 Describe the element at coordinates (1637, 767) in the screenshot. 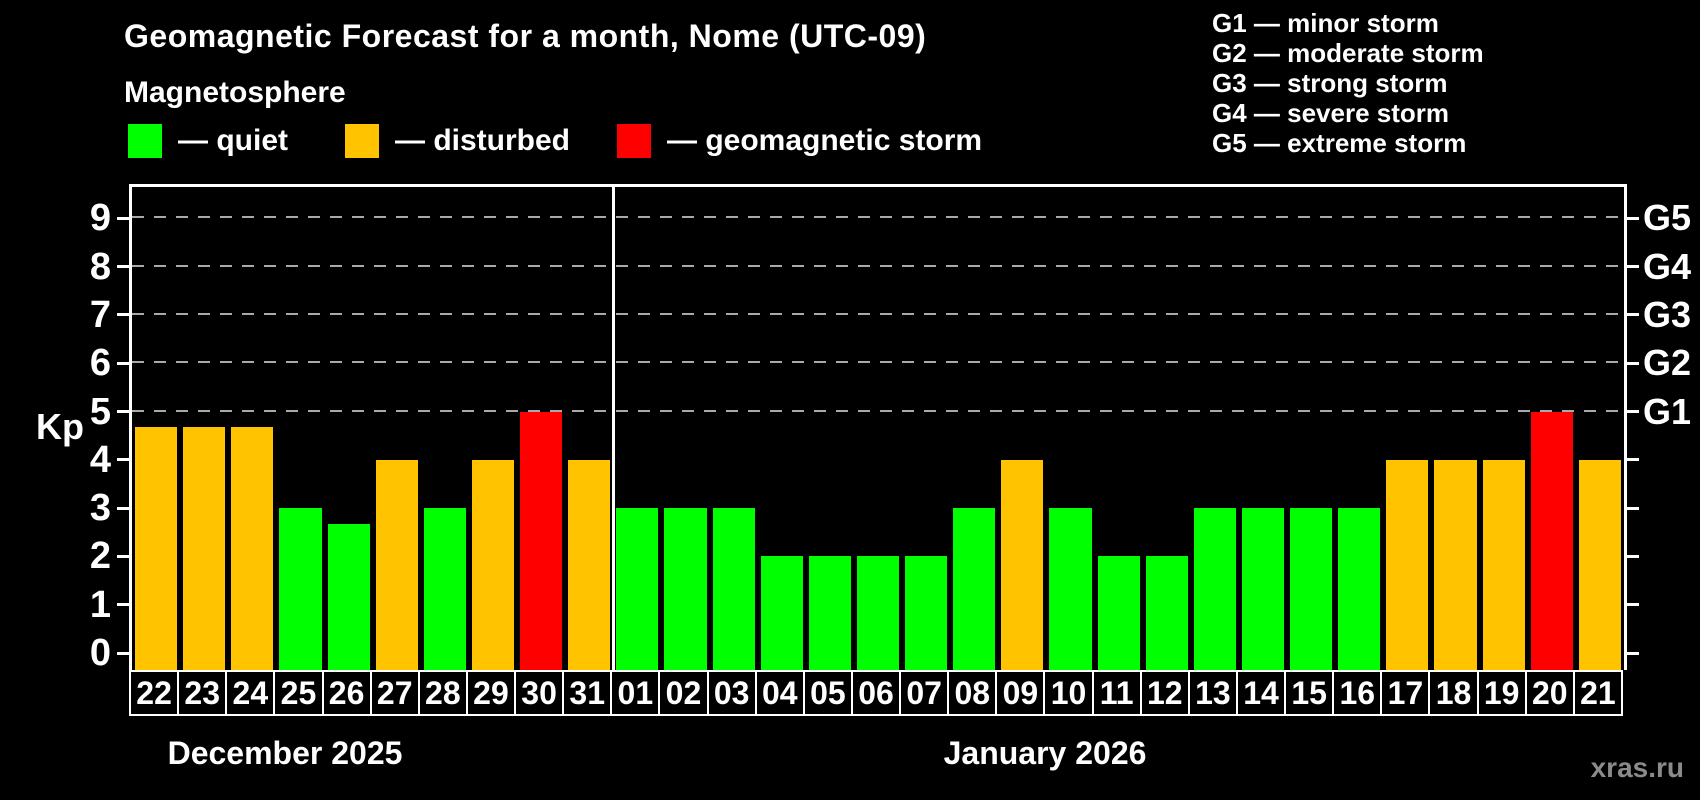

I see `watermark: xras.ru` at that location.